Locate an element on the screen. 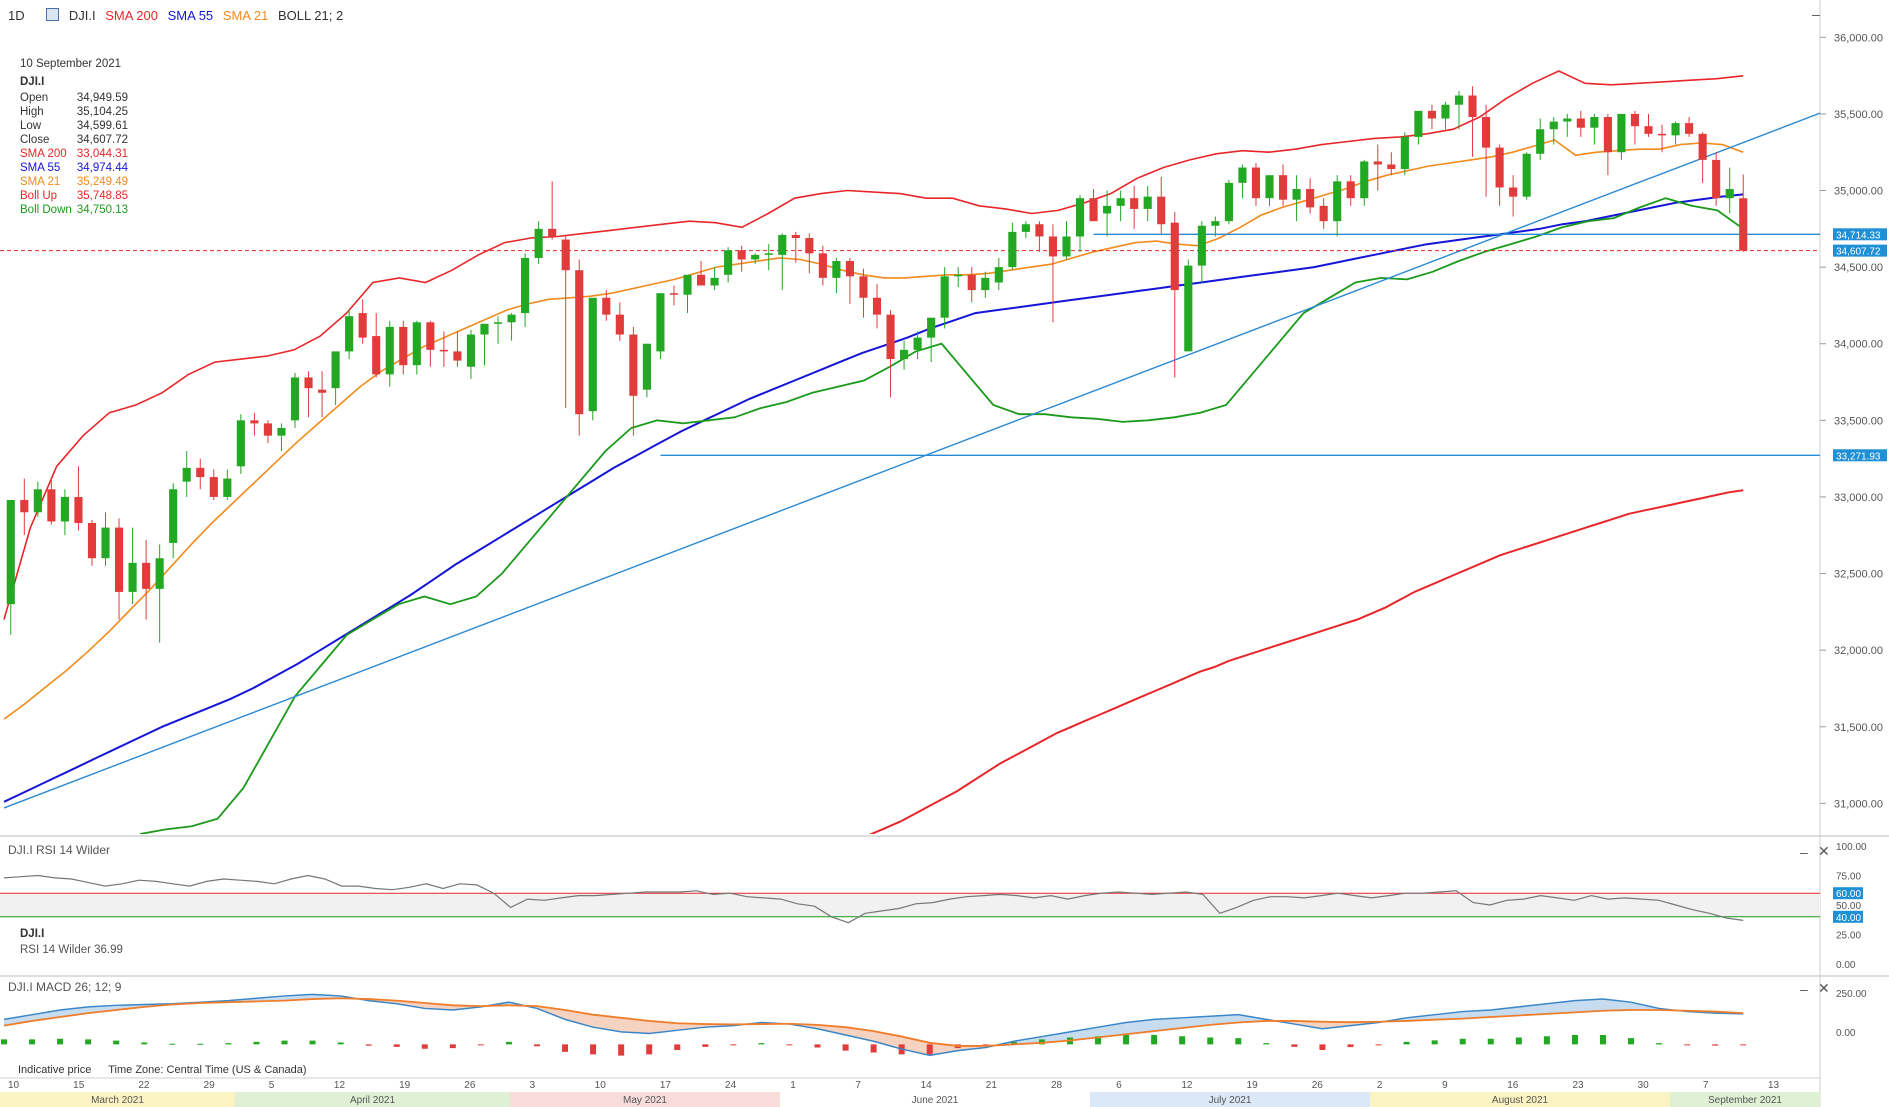 Image resolution: width=1889 pixels, height=1107 pixels. price-panel-minimize-icon: – is located at coordinates (1816, 14).